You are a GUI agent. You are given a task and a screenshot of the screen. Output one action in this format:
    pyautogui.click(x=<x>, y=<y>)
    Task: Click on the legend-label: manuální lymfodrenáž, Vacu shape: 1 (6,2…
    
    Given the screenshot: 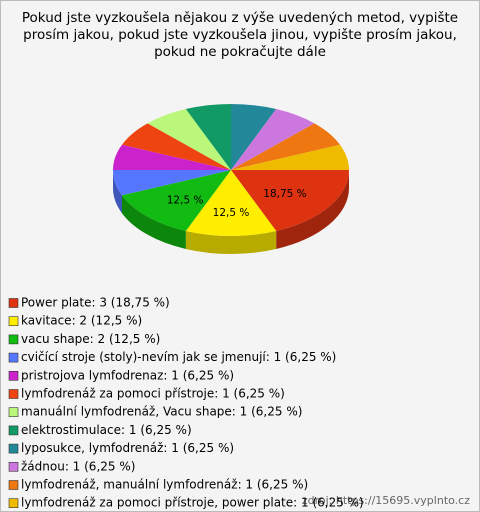 What is the action you would take?
    pyautogui.click(x=161, y=412)
    